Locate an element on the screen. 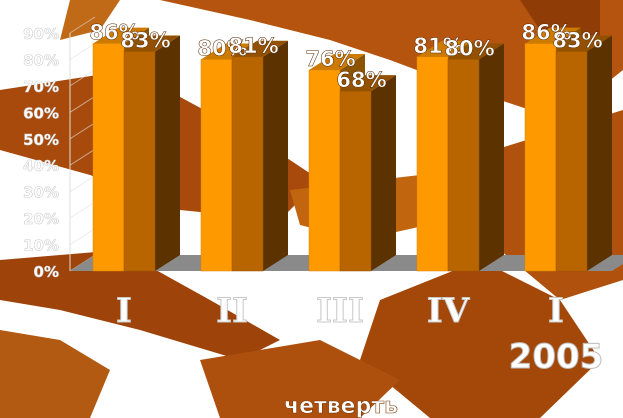  y-tick-label: 80% is located at coordinates (41, 60).